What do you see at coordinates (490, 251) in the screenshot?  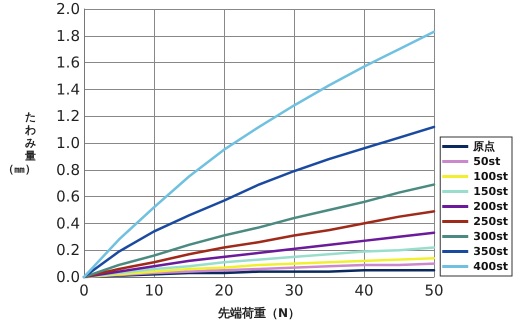 I see `legend-label: 350st` at bounding box center [490, 251].